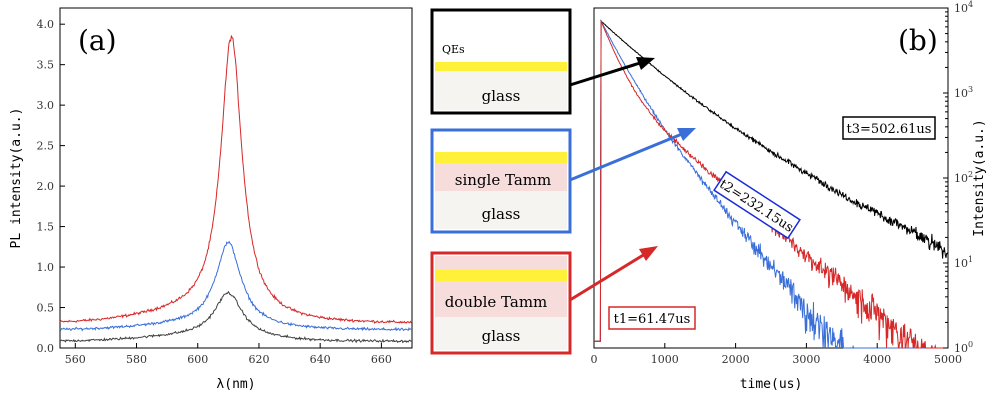 This screenshot has width=990, height=398. Describe the element at coordinates (648, 253) in the screenshot. I see `arrow-red-head` at that location.